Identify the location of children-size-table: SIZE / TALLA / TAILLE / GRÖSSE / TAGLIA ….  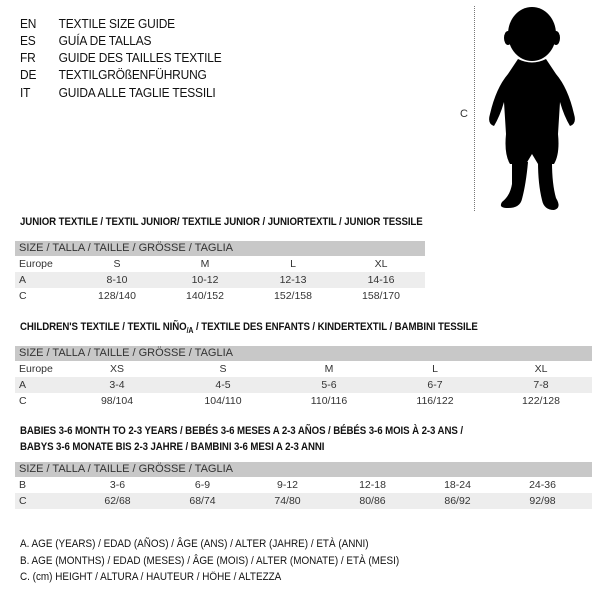
(303, 377).